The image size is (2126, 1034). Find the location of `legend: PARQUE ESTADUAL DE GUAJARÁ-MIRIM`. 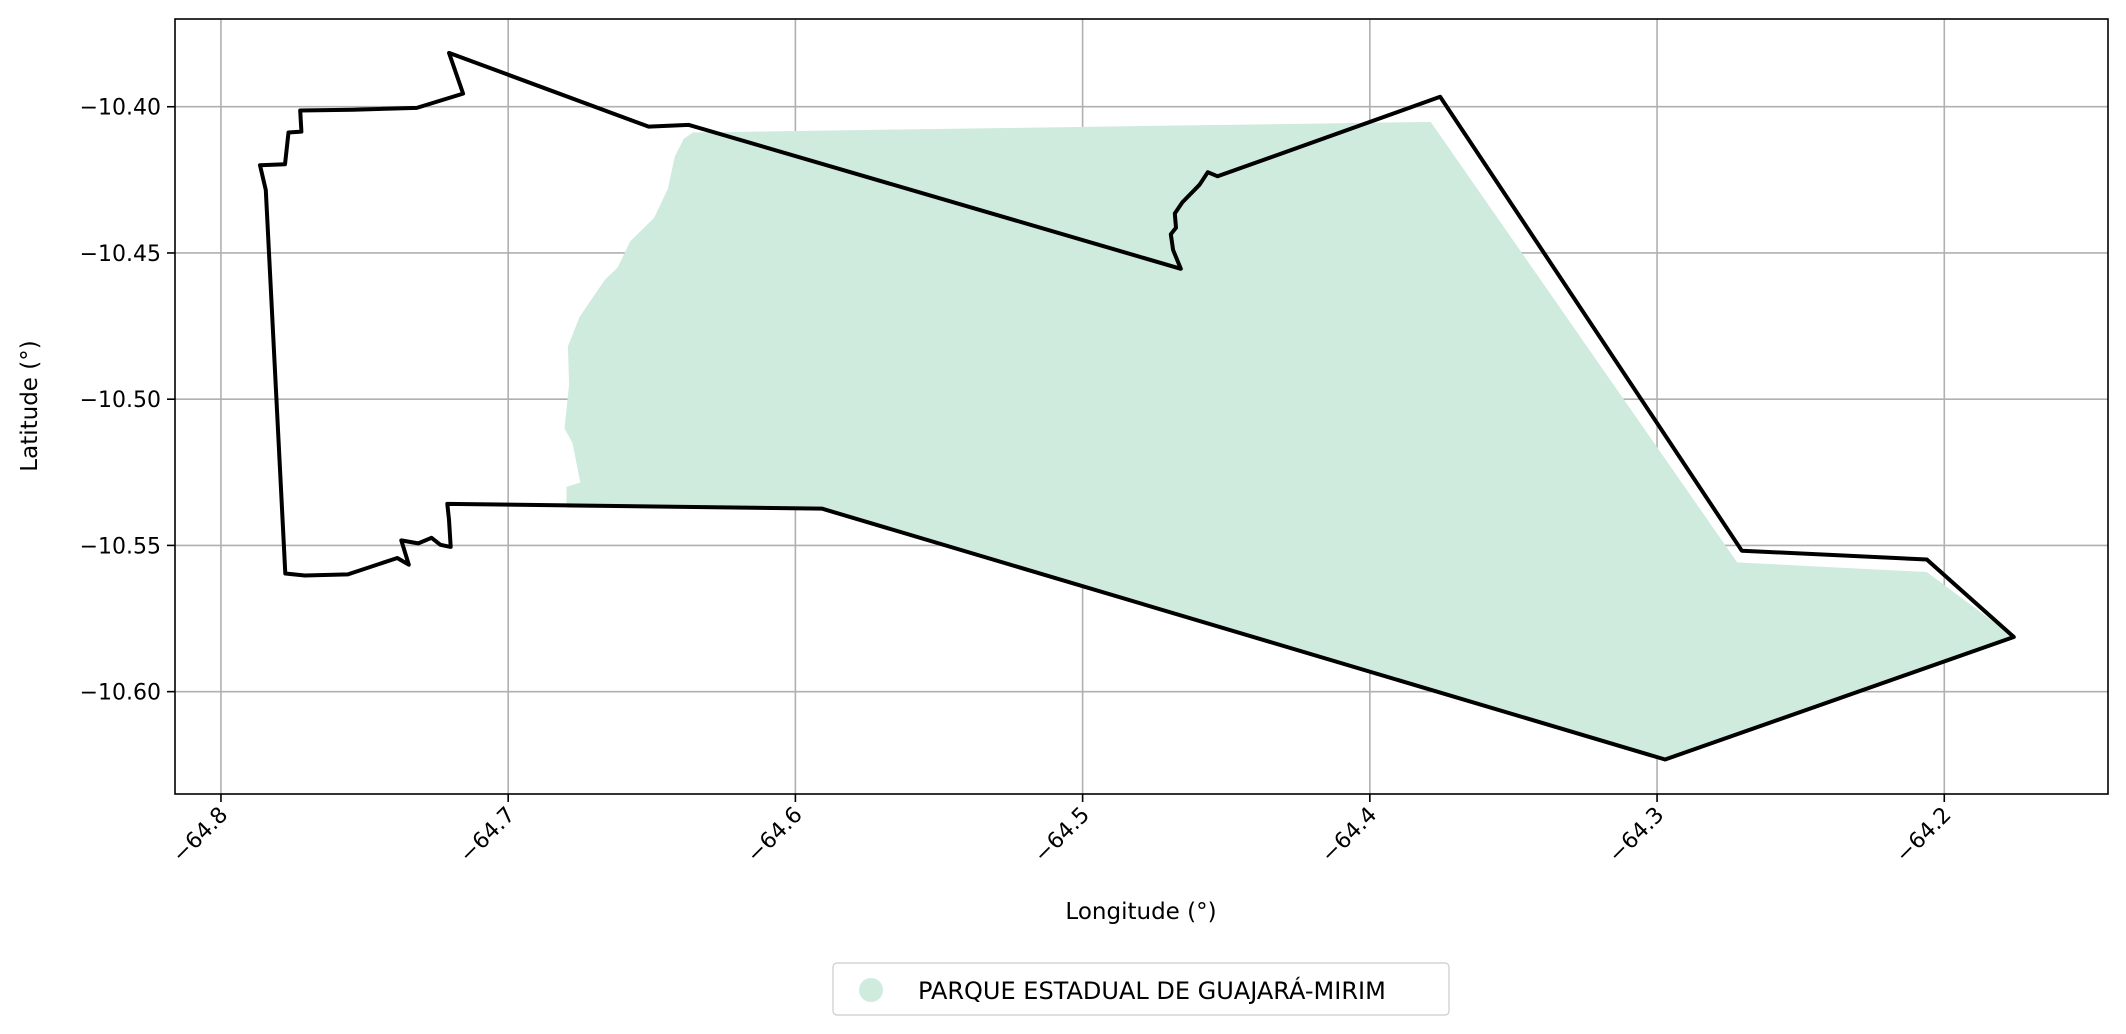

legend: PARQUE ESTADUAL DE GUAJARÁ-MIRIM is located at coordinates (1141, 989).